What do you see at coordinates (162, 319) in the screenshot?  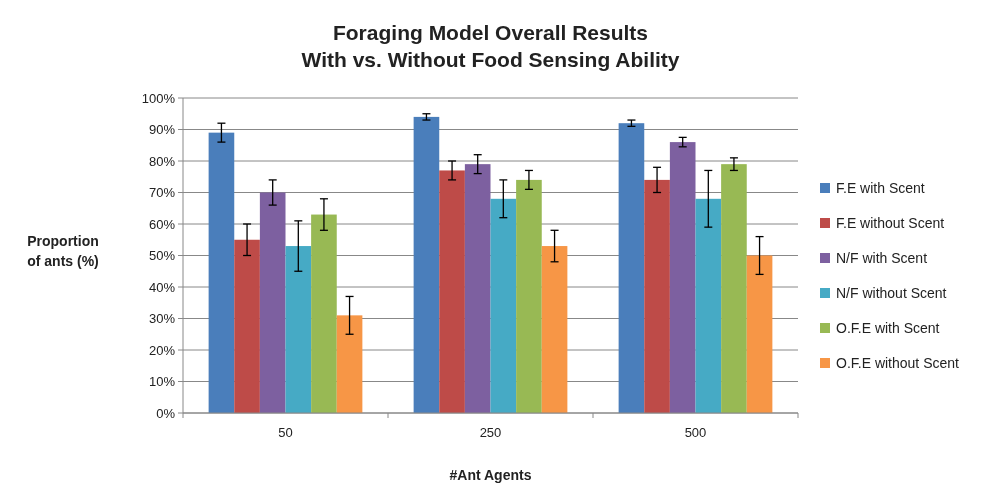 I see `y-tick-label: 30%` at bounding box center [162, 319].